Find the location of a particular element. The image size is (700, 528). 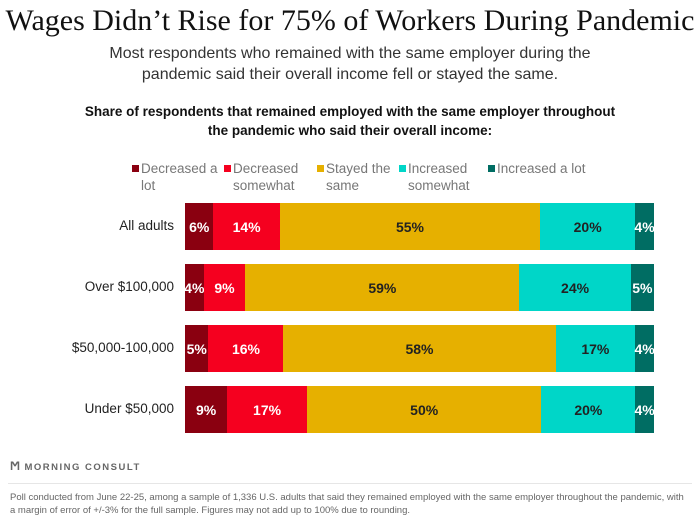

legend-label: Increased somewhat is located at coordinates (439, 177).